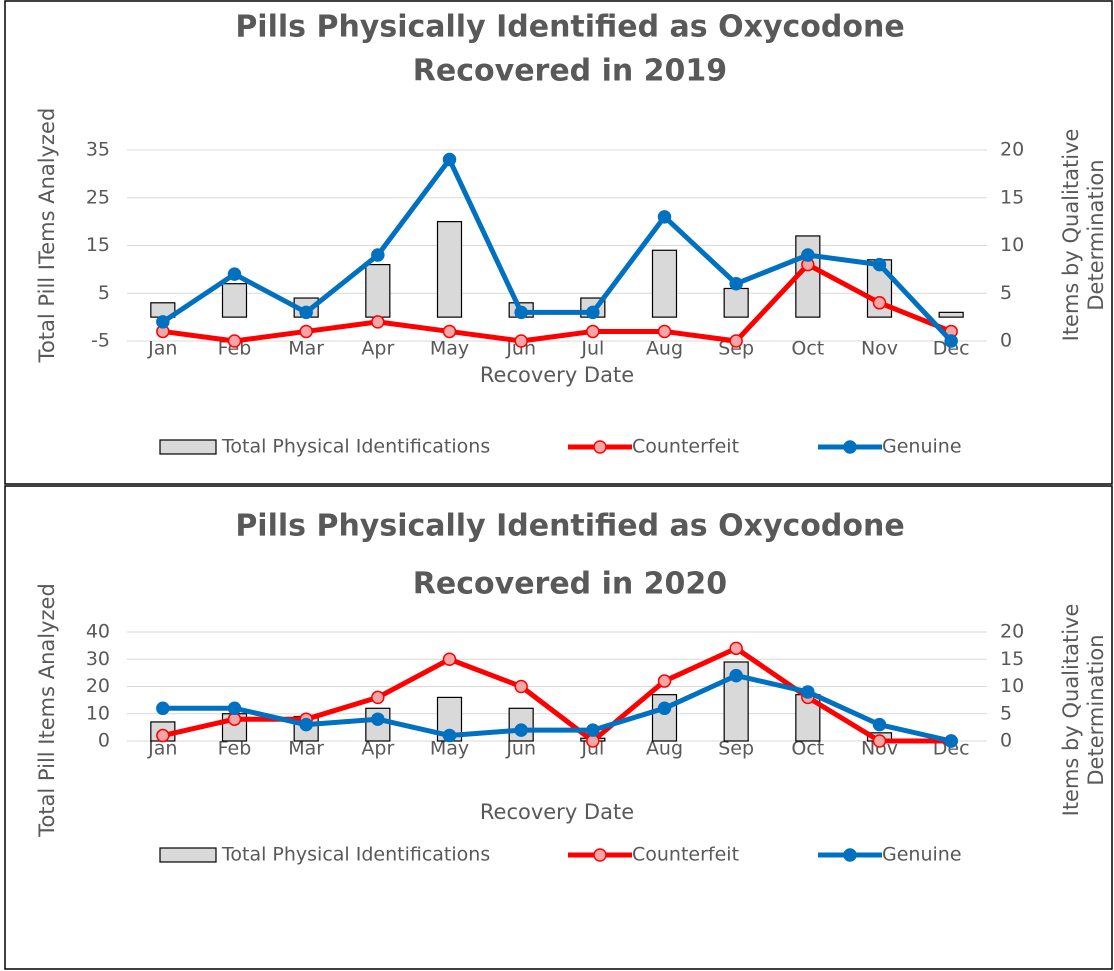 The height and width of the screenshot is (971, 1114). I want to click on y-tick-label: 25, so click(98, 197).